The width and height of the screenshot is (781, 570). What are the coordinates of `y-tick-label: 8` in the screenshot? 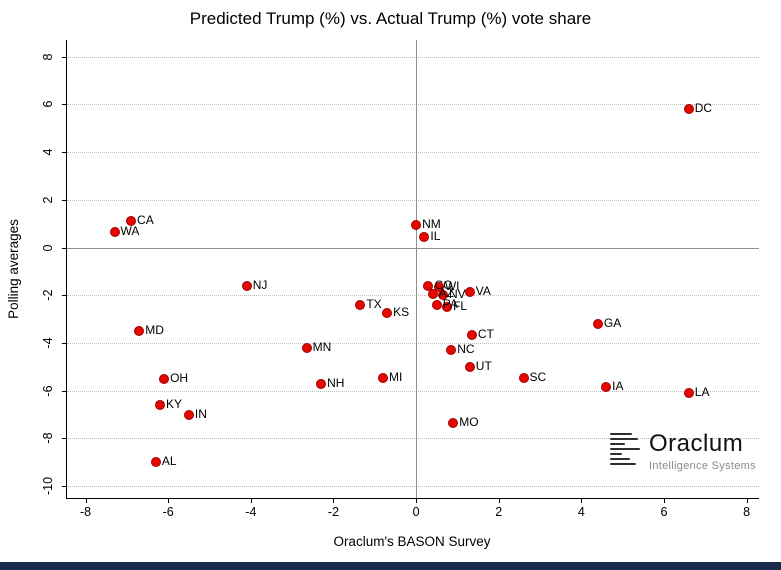 It's located at (48, 57).